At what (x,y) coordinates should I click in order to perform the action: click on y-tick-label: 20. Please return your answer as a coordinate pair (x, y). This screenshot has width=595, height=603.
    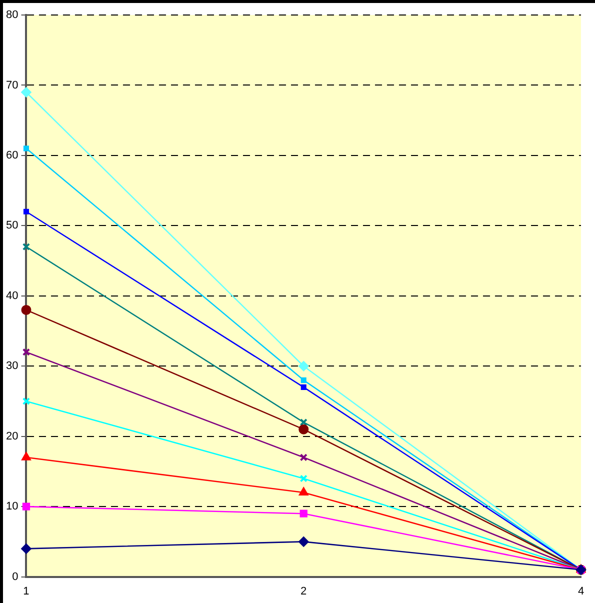
    Looking at the image, I should click on (12, 436).